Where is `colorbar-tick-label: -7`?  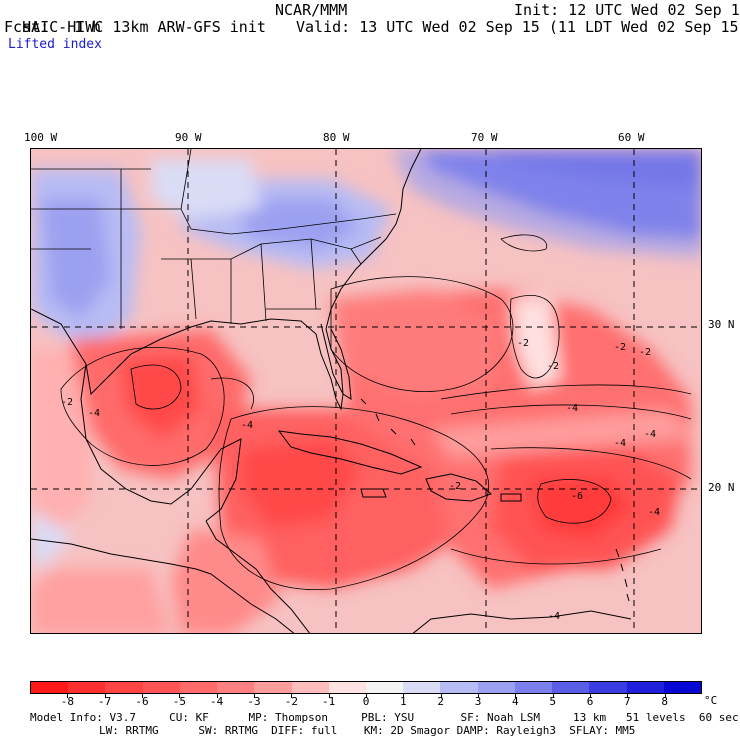 colorbar-tick-label: -7 is located at coordinates (105, 701).